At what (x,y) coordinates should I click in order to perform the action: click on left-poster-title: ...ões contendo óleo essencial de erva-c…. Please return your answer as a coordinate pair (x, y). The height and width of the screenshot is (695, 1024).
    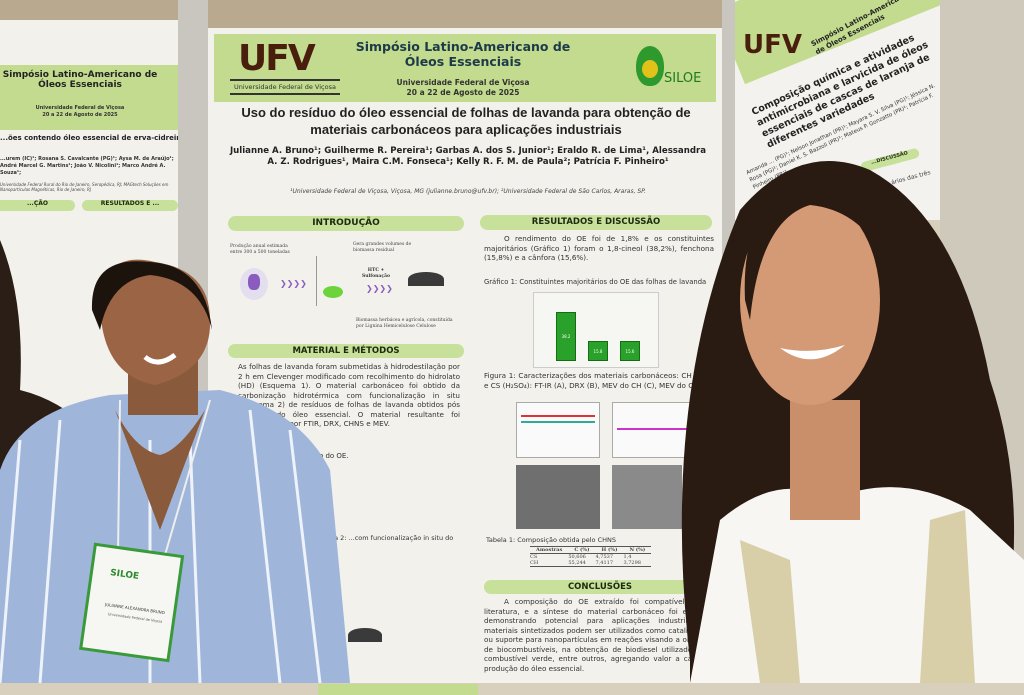
    Looking at the image, I should click on (89, 138).